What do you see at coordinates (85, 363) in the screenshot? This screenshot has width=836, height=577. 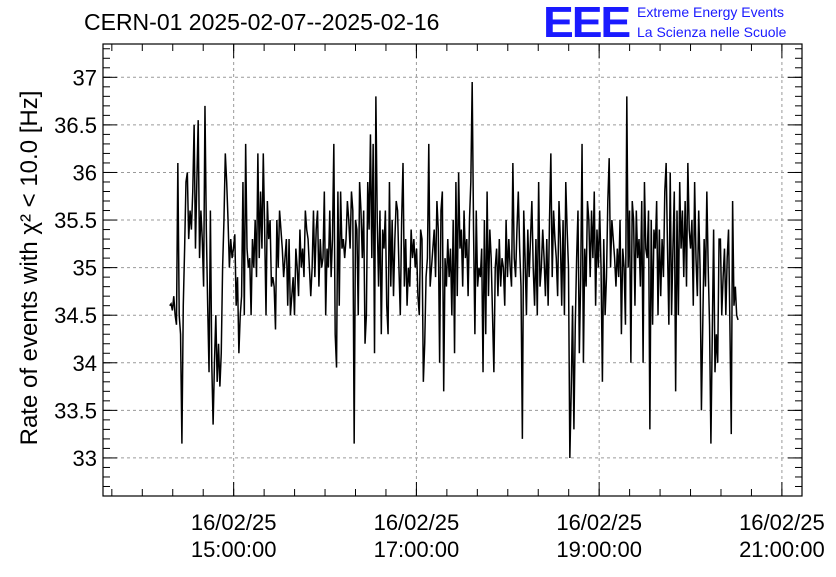 I see `y-tick-label: 34` at bounding box center [85, 363].